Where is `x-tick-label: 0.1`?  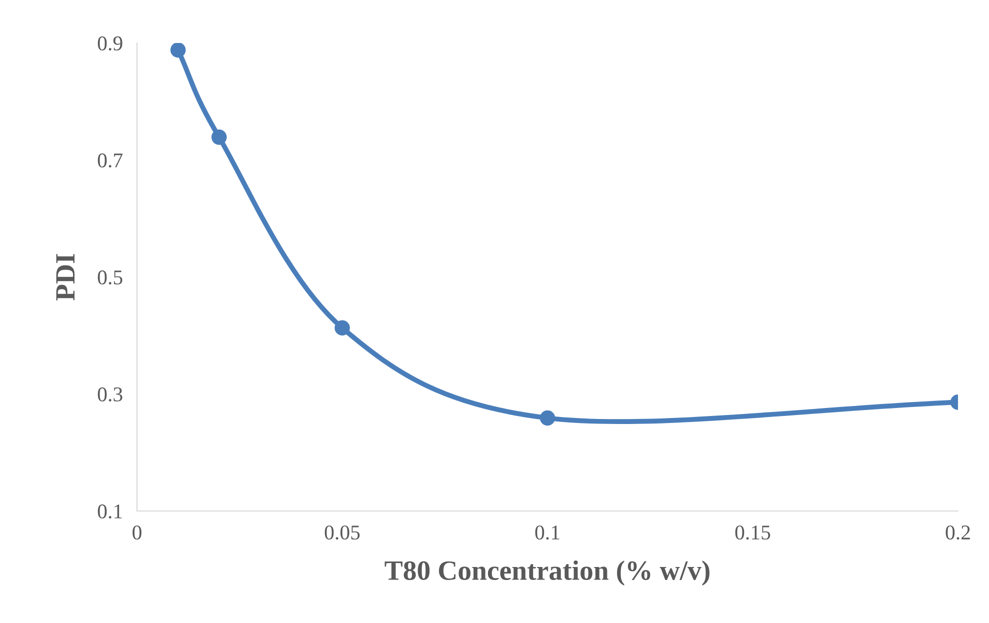
x-tick-label: 0.1 is located at coordinates (547, 532).